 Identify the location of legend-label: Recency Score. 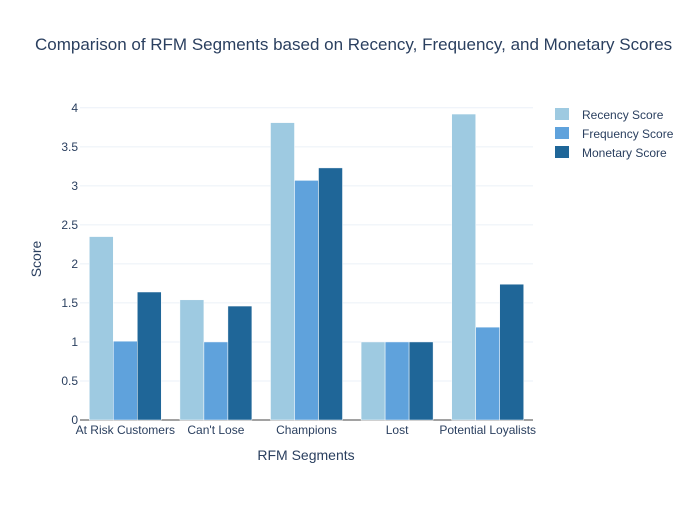
(623, 115).